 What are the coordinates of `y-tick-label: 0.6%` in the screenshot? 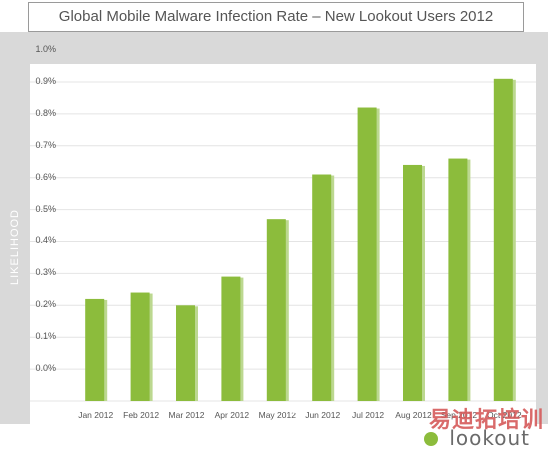 It's located at (45, 176).